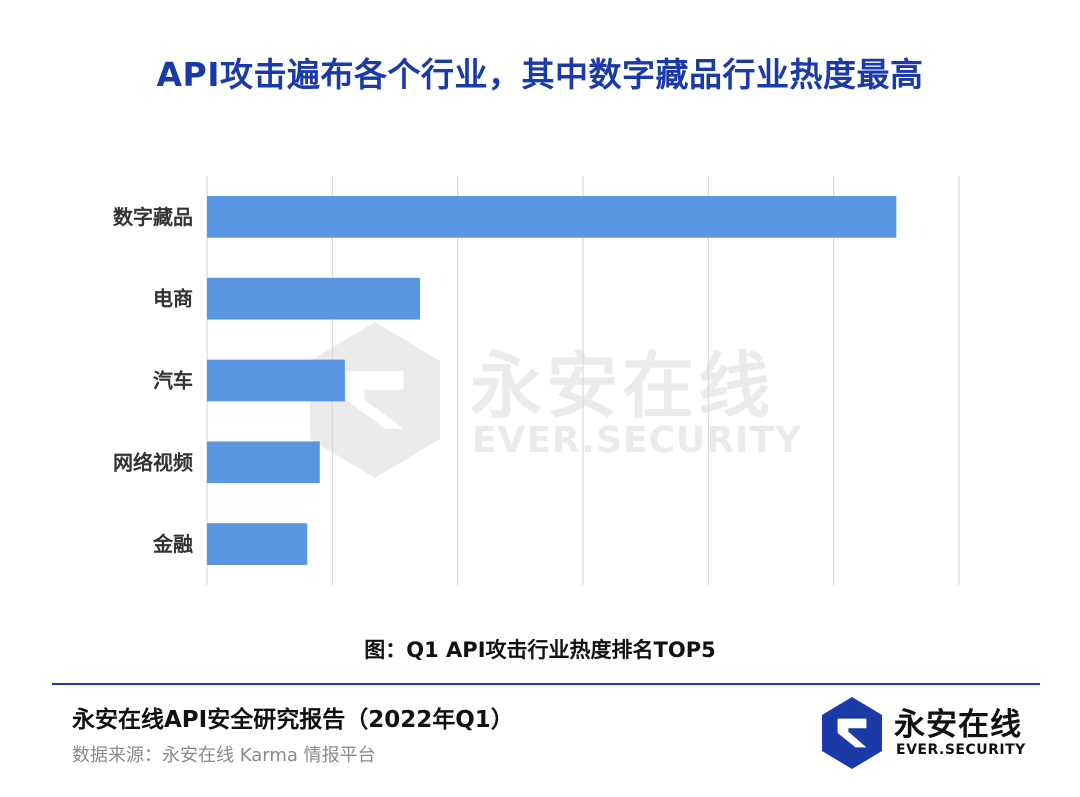 The width and height of the screenshot is (1080, 797). What do you see at coordinates (153, 217) in the screenshot?
I see `category-label: 数字藏品` at bounding box center [153, 217].